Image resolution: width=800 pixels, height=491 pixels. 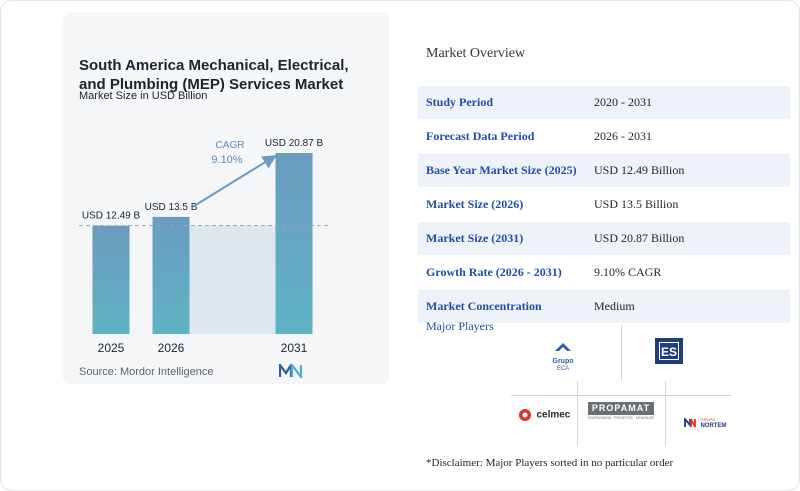 What do you see at coordinates (291, 371) in the screenshot?
I see `mordor-logo-icon` at bounding box center [291, 371].